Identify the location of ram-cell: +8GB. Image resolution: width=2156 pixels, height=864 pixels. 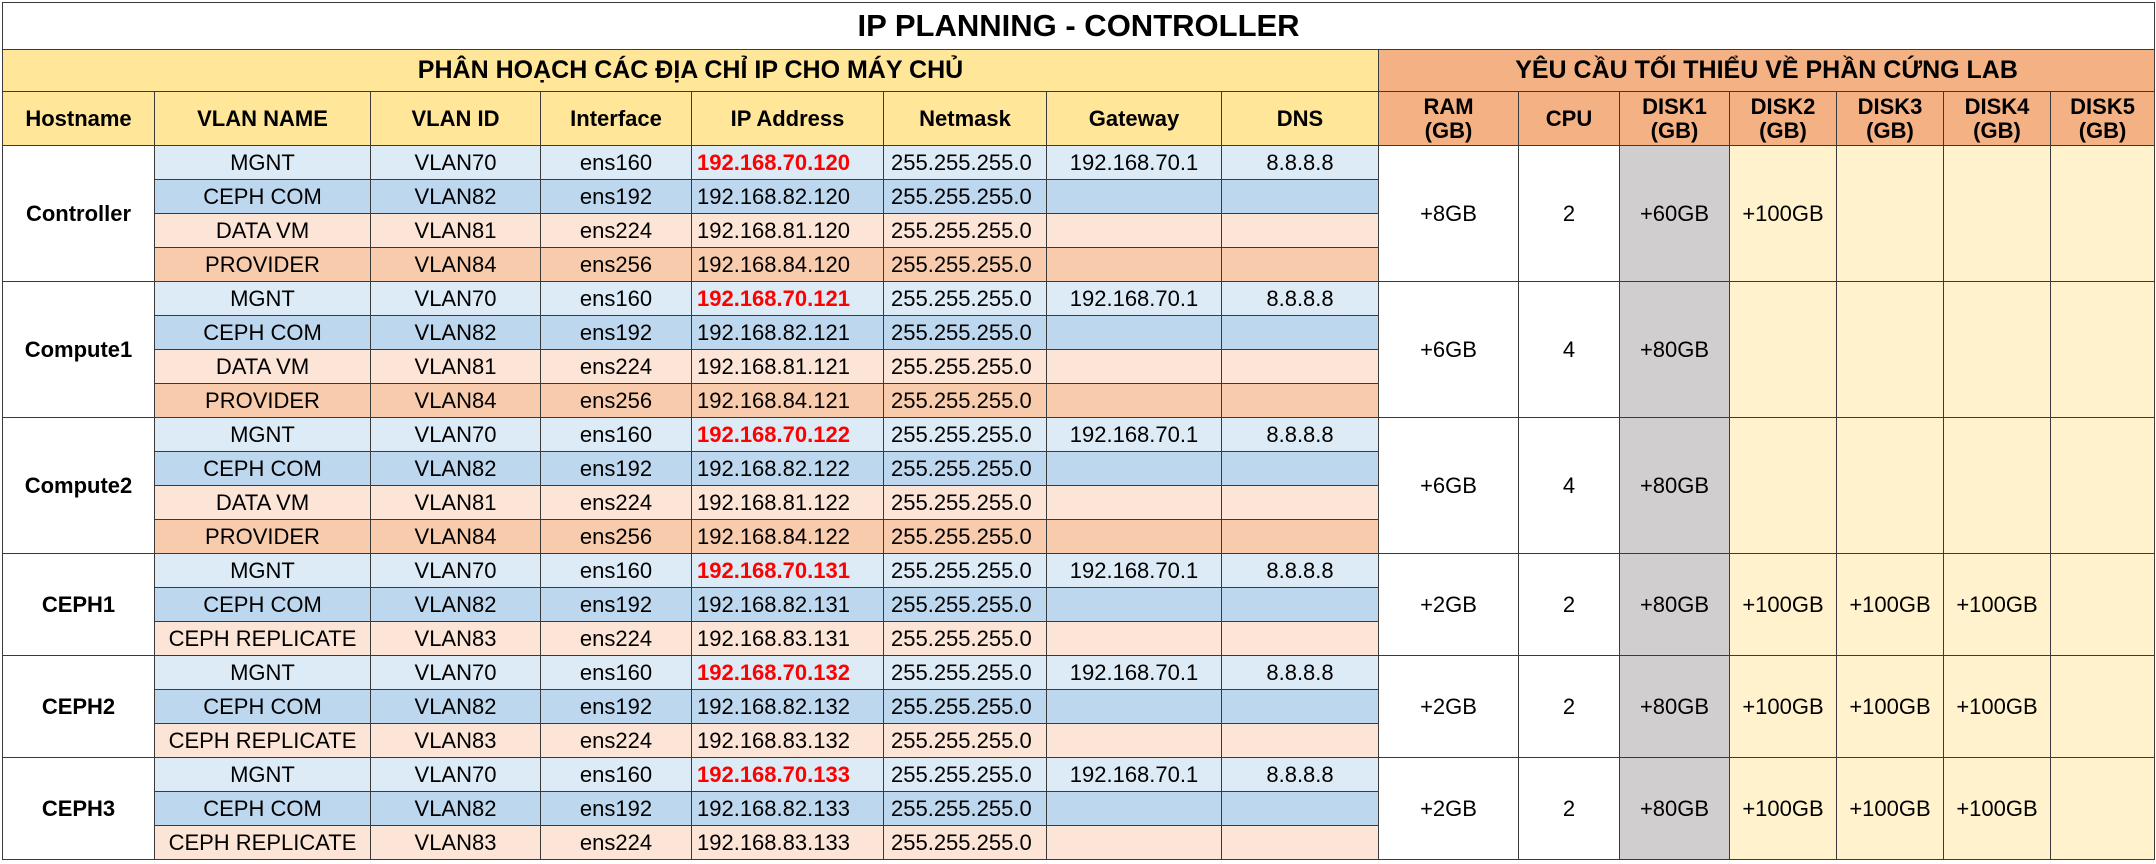
(1448, 213).